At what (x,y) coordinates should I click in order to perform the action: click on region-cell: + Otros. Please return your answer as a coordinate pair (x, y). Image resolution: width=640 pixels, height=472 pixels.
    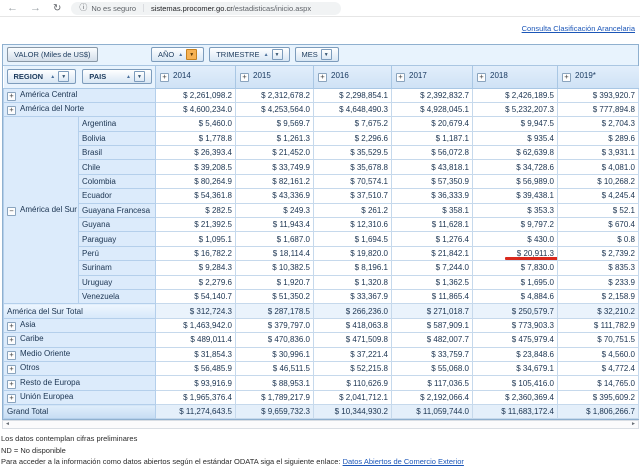
    Looking at the image, I should click on (79, 368).